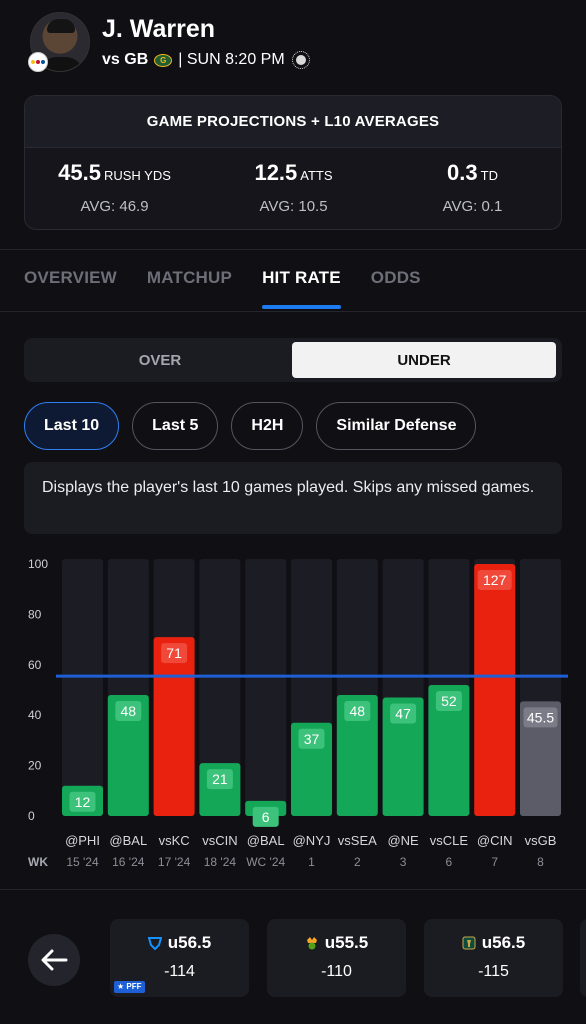 This screenshot has height=1024, width=586. What do you see at coordinates (179, 971) in the screenshot?
I see `book-odds: -114` at bounding box center [179, 971].